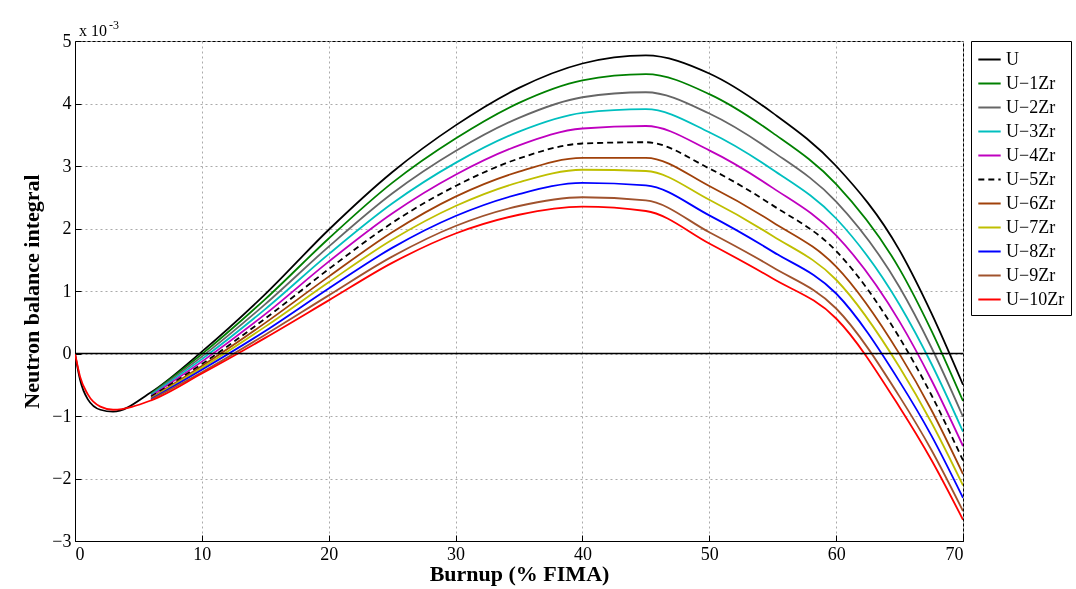  Describe the element at coordinates (202, 553) in the screenshot. I see `x-tick-label: 10` at that location.